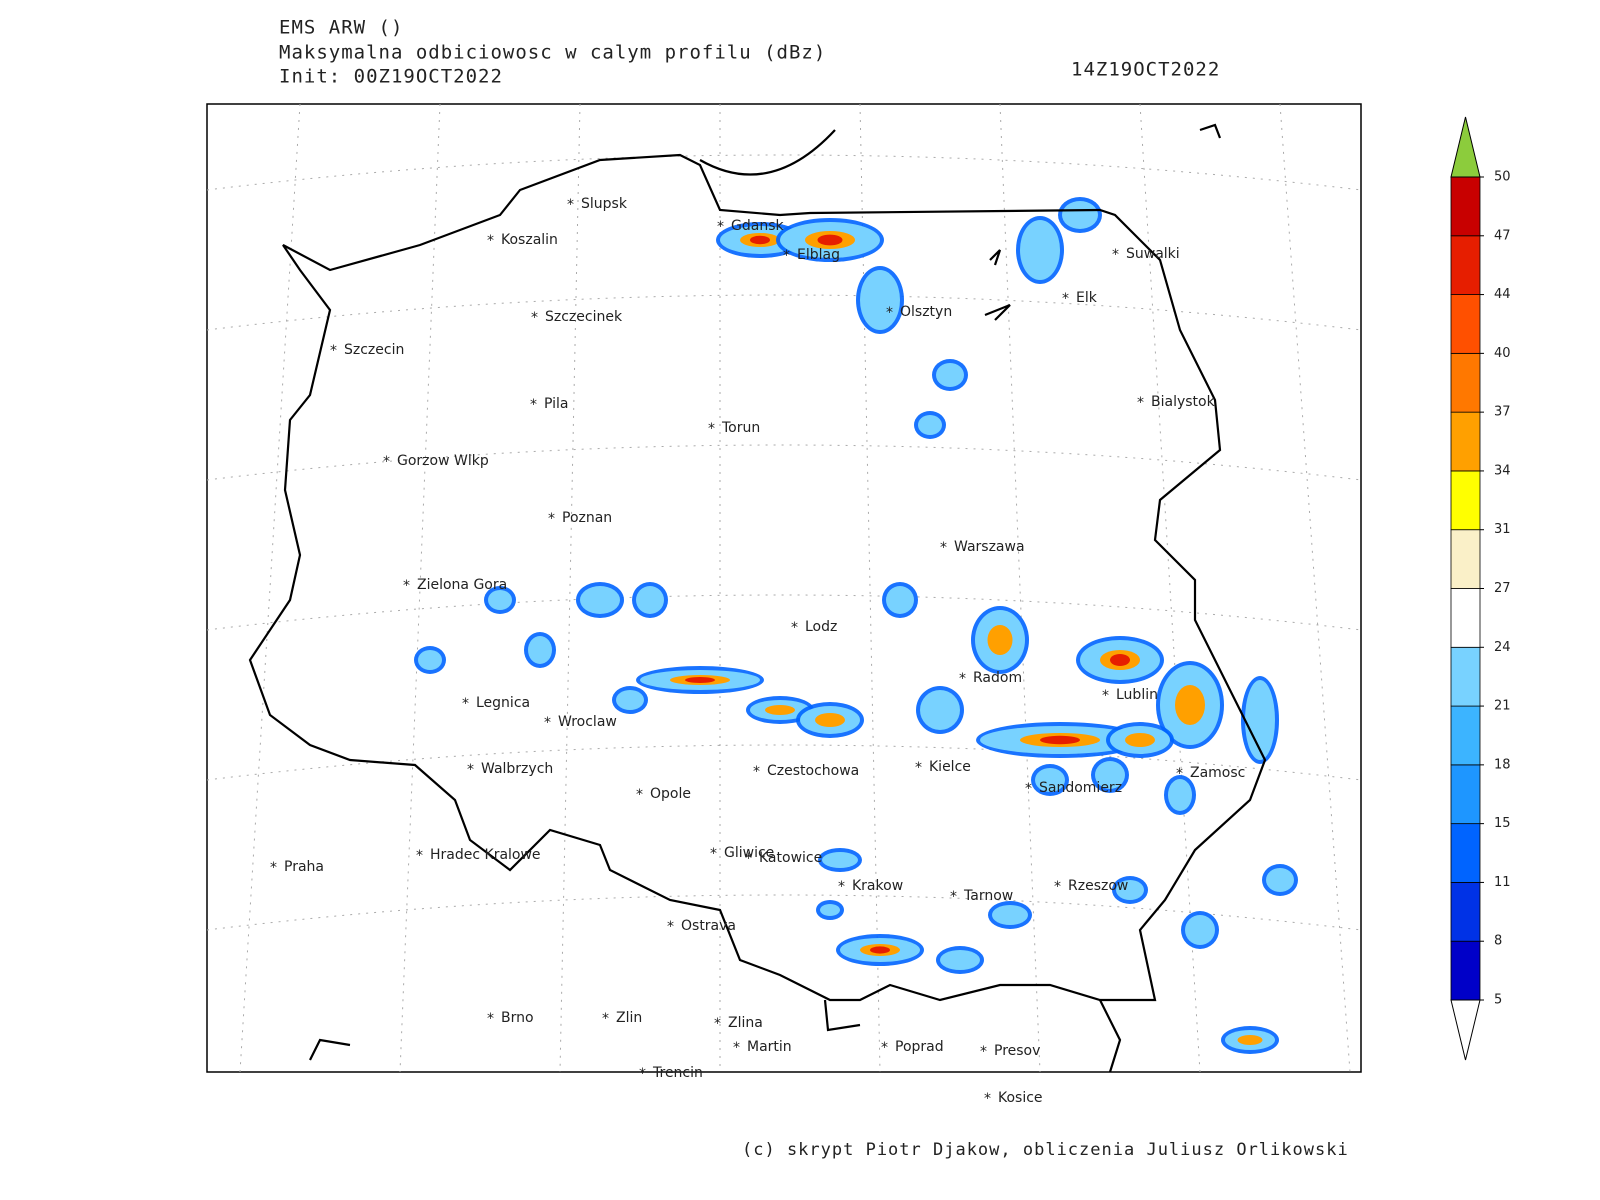 The height and width of the screenshot is (1200, 1600). Describe the element at coordinates (877, 886) in the screenshot. I see `city-label: Krakow` at that location.